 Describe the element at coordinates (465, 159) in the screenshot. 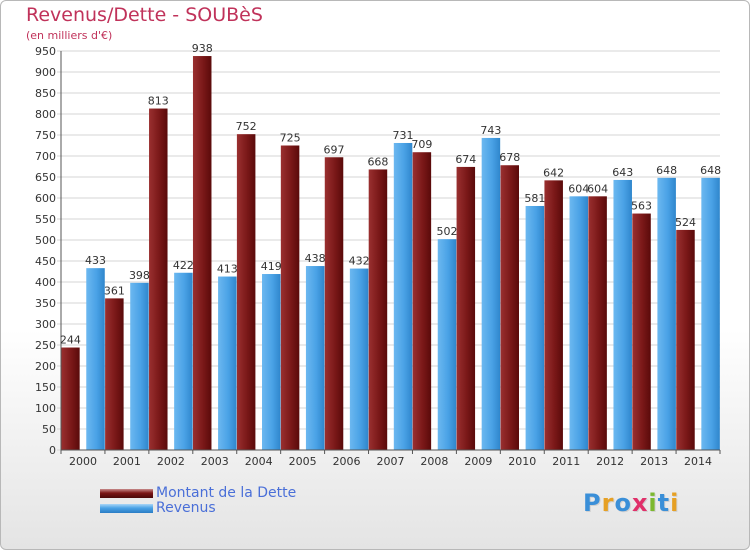

I see `data-label-dette: 674` at that location.